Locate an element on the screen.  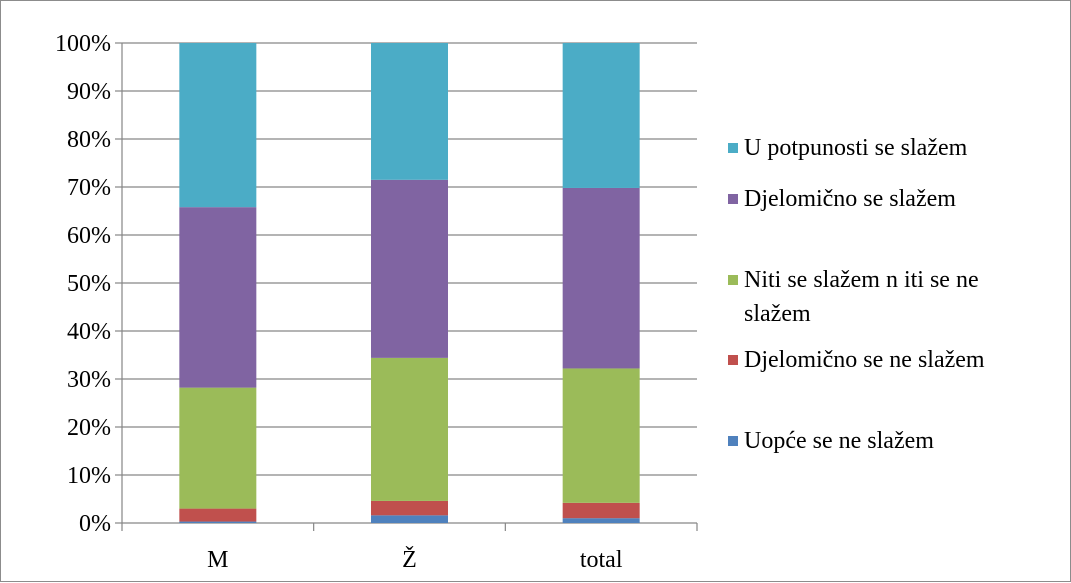
legend-label: Djelomično se slažem is located at coordinates (850, 199).